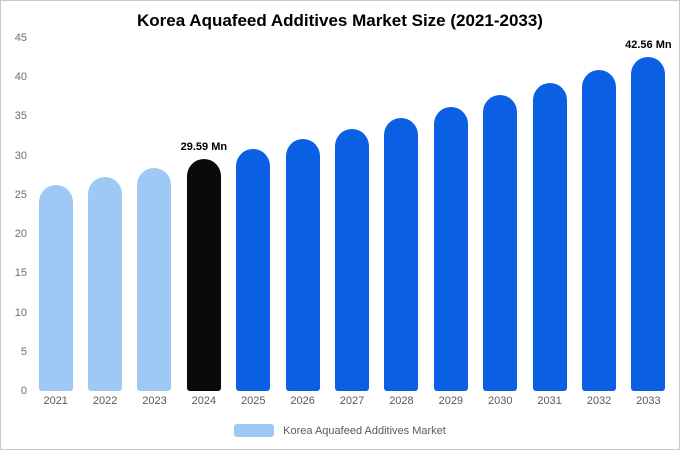  I want to click on y-axis-tick-label: 25, so click(20, 194).